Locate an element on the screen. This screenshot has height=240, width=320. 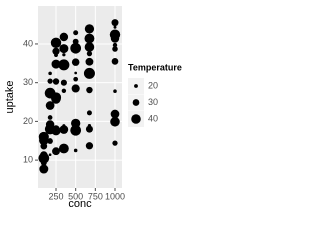
y-tick-label: 20 is located at coordinates (28, 121).